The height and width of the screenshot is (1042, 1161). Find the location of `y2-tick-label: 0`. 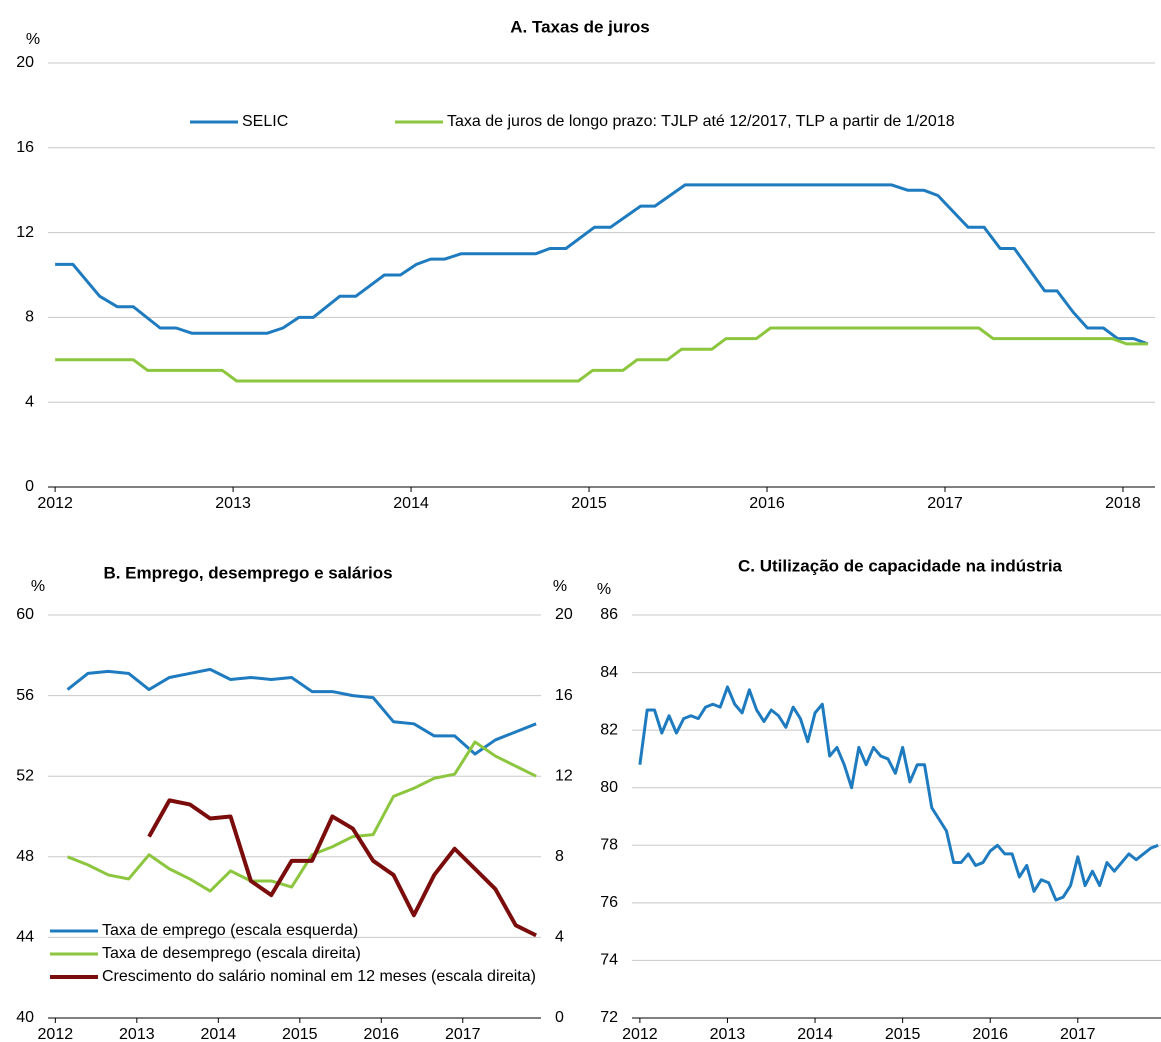

y2-tick-label: 0 is located at coordinates (559, 1017).